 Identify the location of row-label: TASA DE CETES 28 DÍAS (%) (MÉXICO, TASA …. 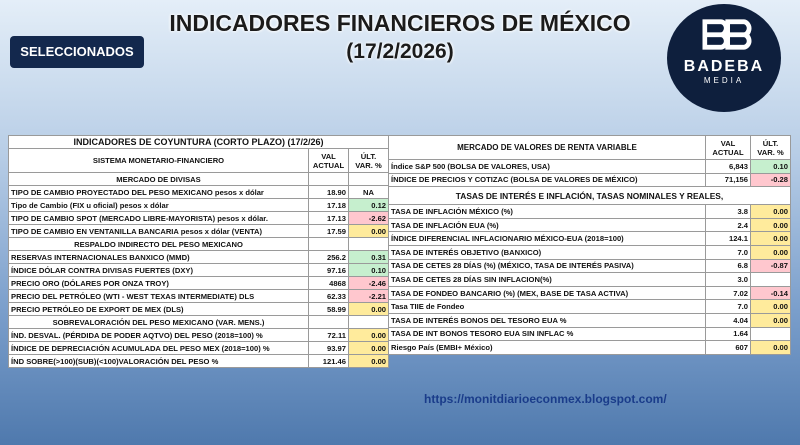
(547, 266).